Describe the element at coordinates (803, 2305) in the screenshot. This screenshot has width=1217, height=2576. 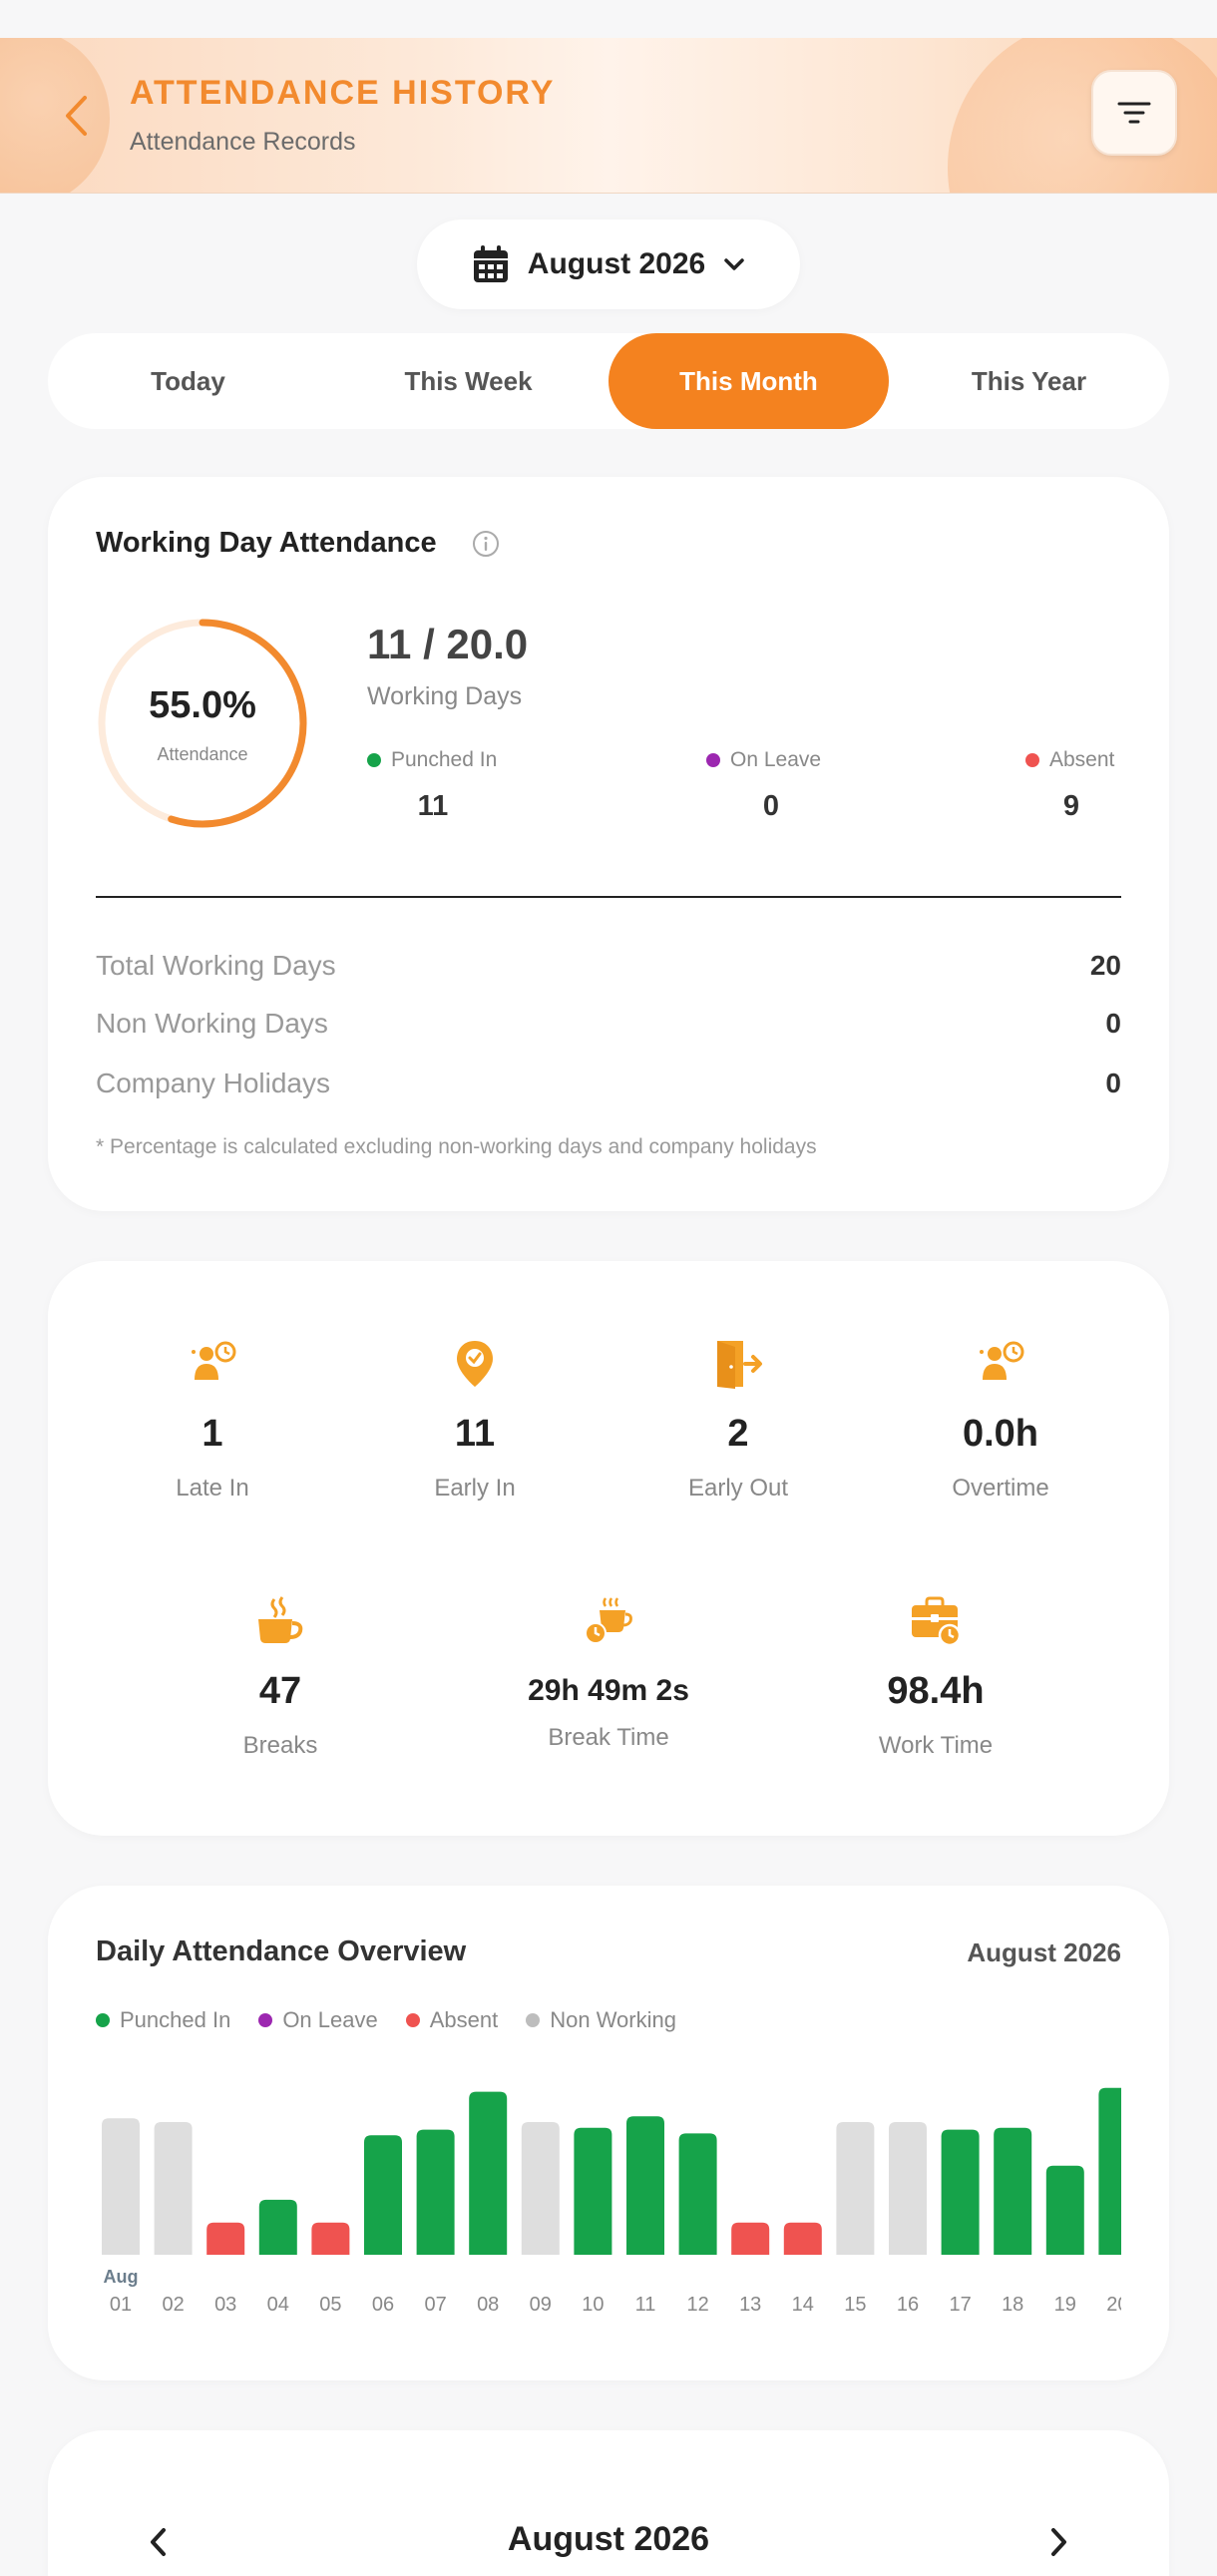
I see `chart-day-label: 14` at that location.